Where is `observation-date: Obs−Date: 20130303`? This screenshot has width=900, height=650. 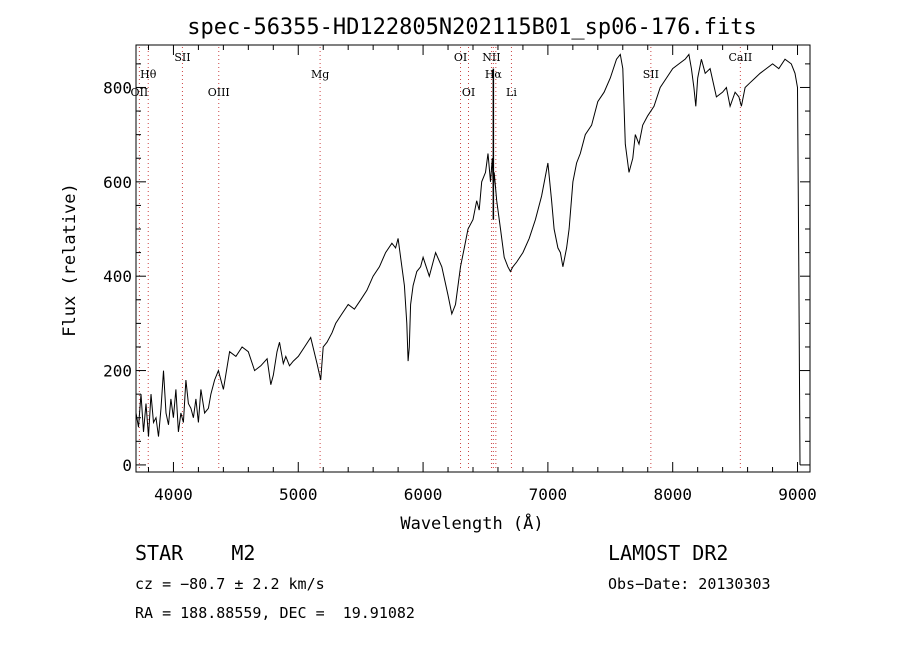
observation-date: Obs−Date: 20130303 is located at coordinates (689, 584).